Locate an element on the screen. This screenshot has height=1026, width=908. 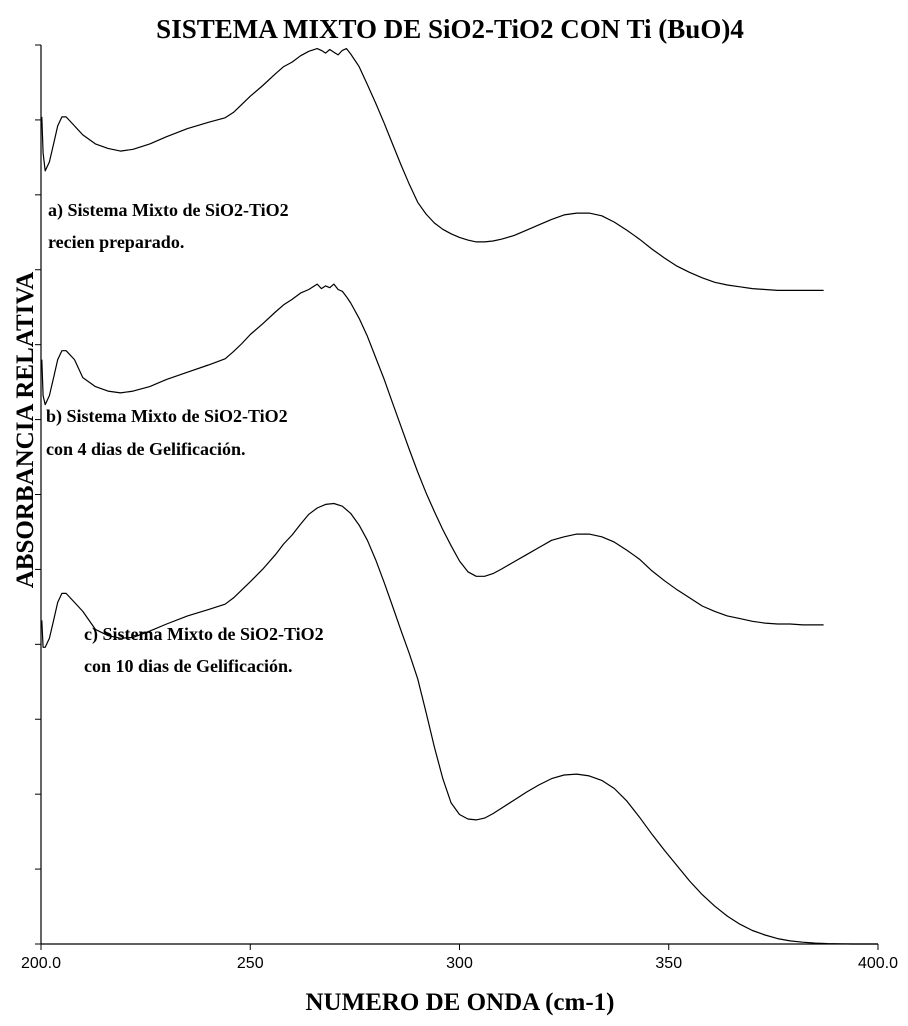
annotation-b-line1: b) Sistema Mixto de SiO2-TiO2 is located at coordinates (167, 416).